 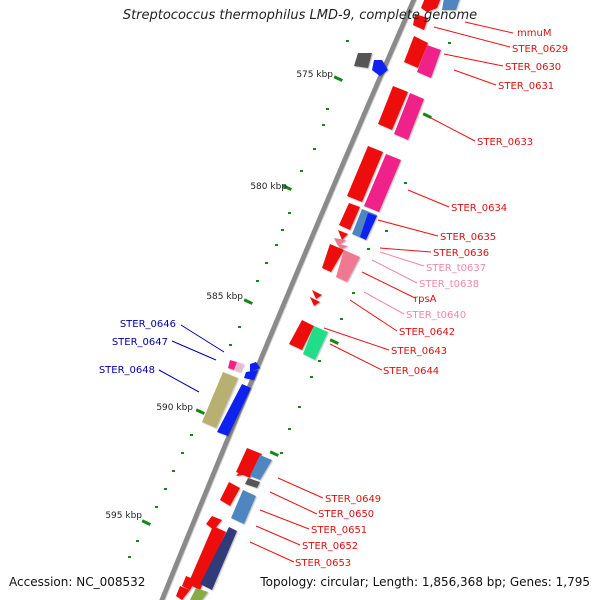 What do you see at coordinates (380, 68) in the screenshot?
I see `feature-575-blue` at bounding box center [380, 68].